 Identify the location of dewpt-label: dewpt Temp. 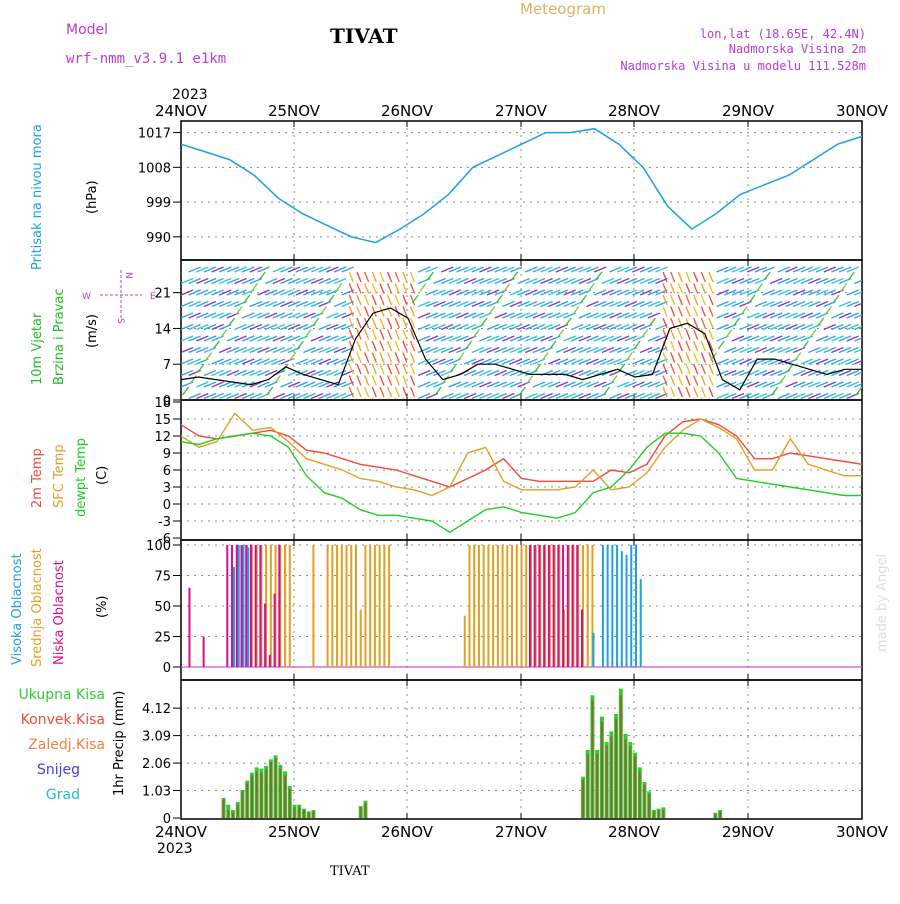
(81, 477).